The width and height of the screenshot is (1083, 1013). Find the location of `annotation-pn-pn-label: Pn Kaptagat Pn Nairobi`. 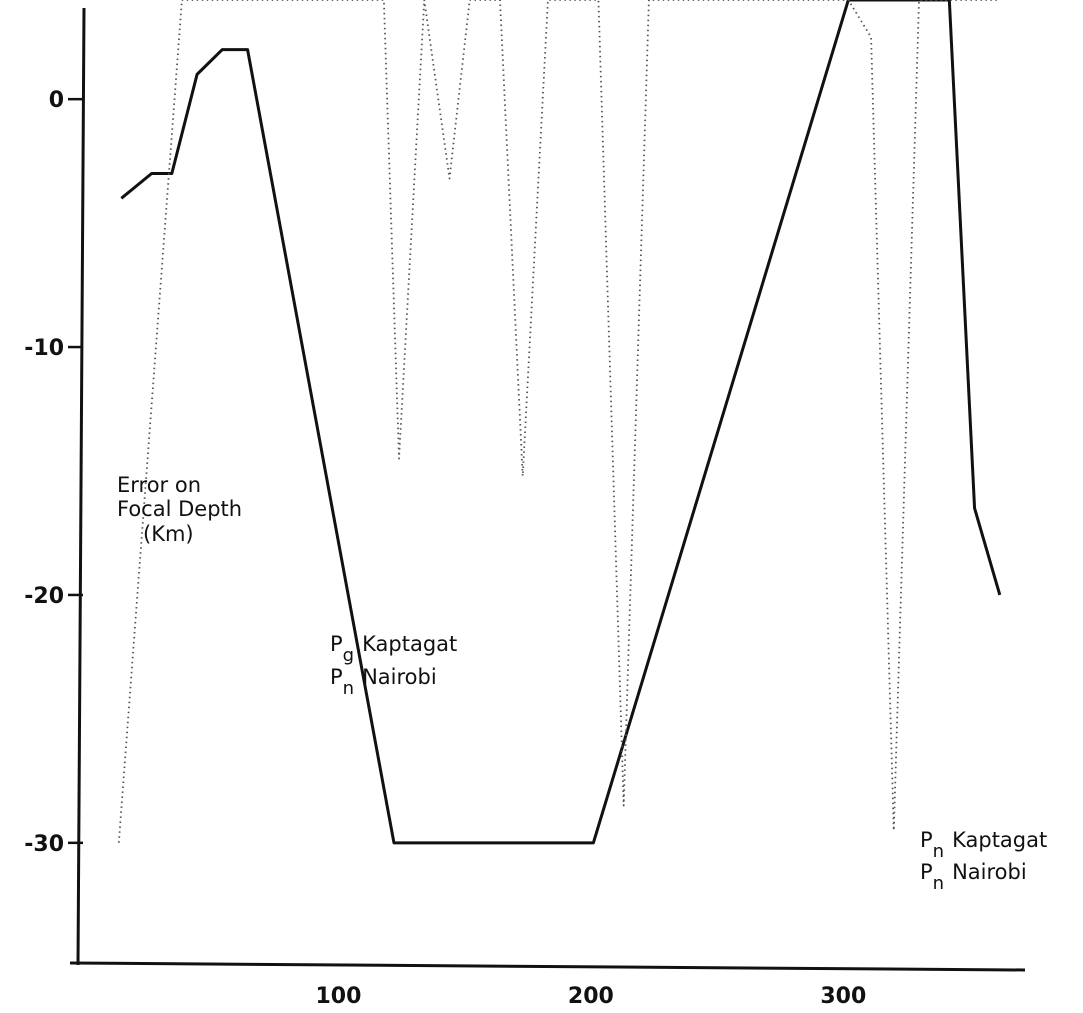

annotation-pn-pn-label: Pn Kaptagat Pn Nairobi is located at coordinates (983, 861).